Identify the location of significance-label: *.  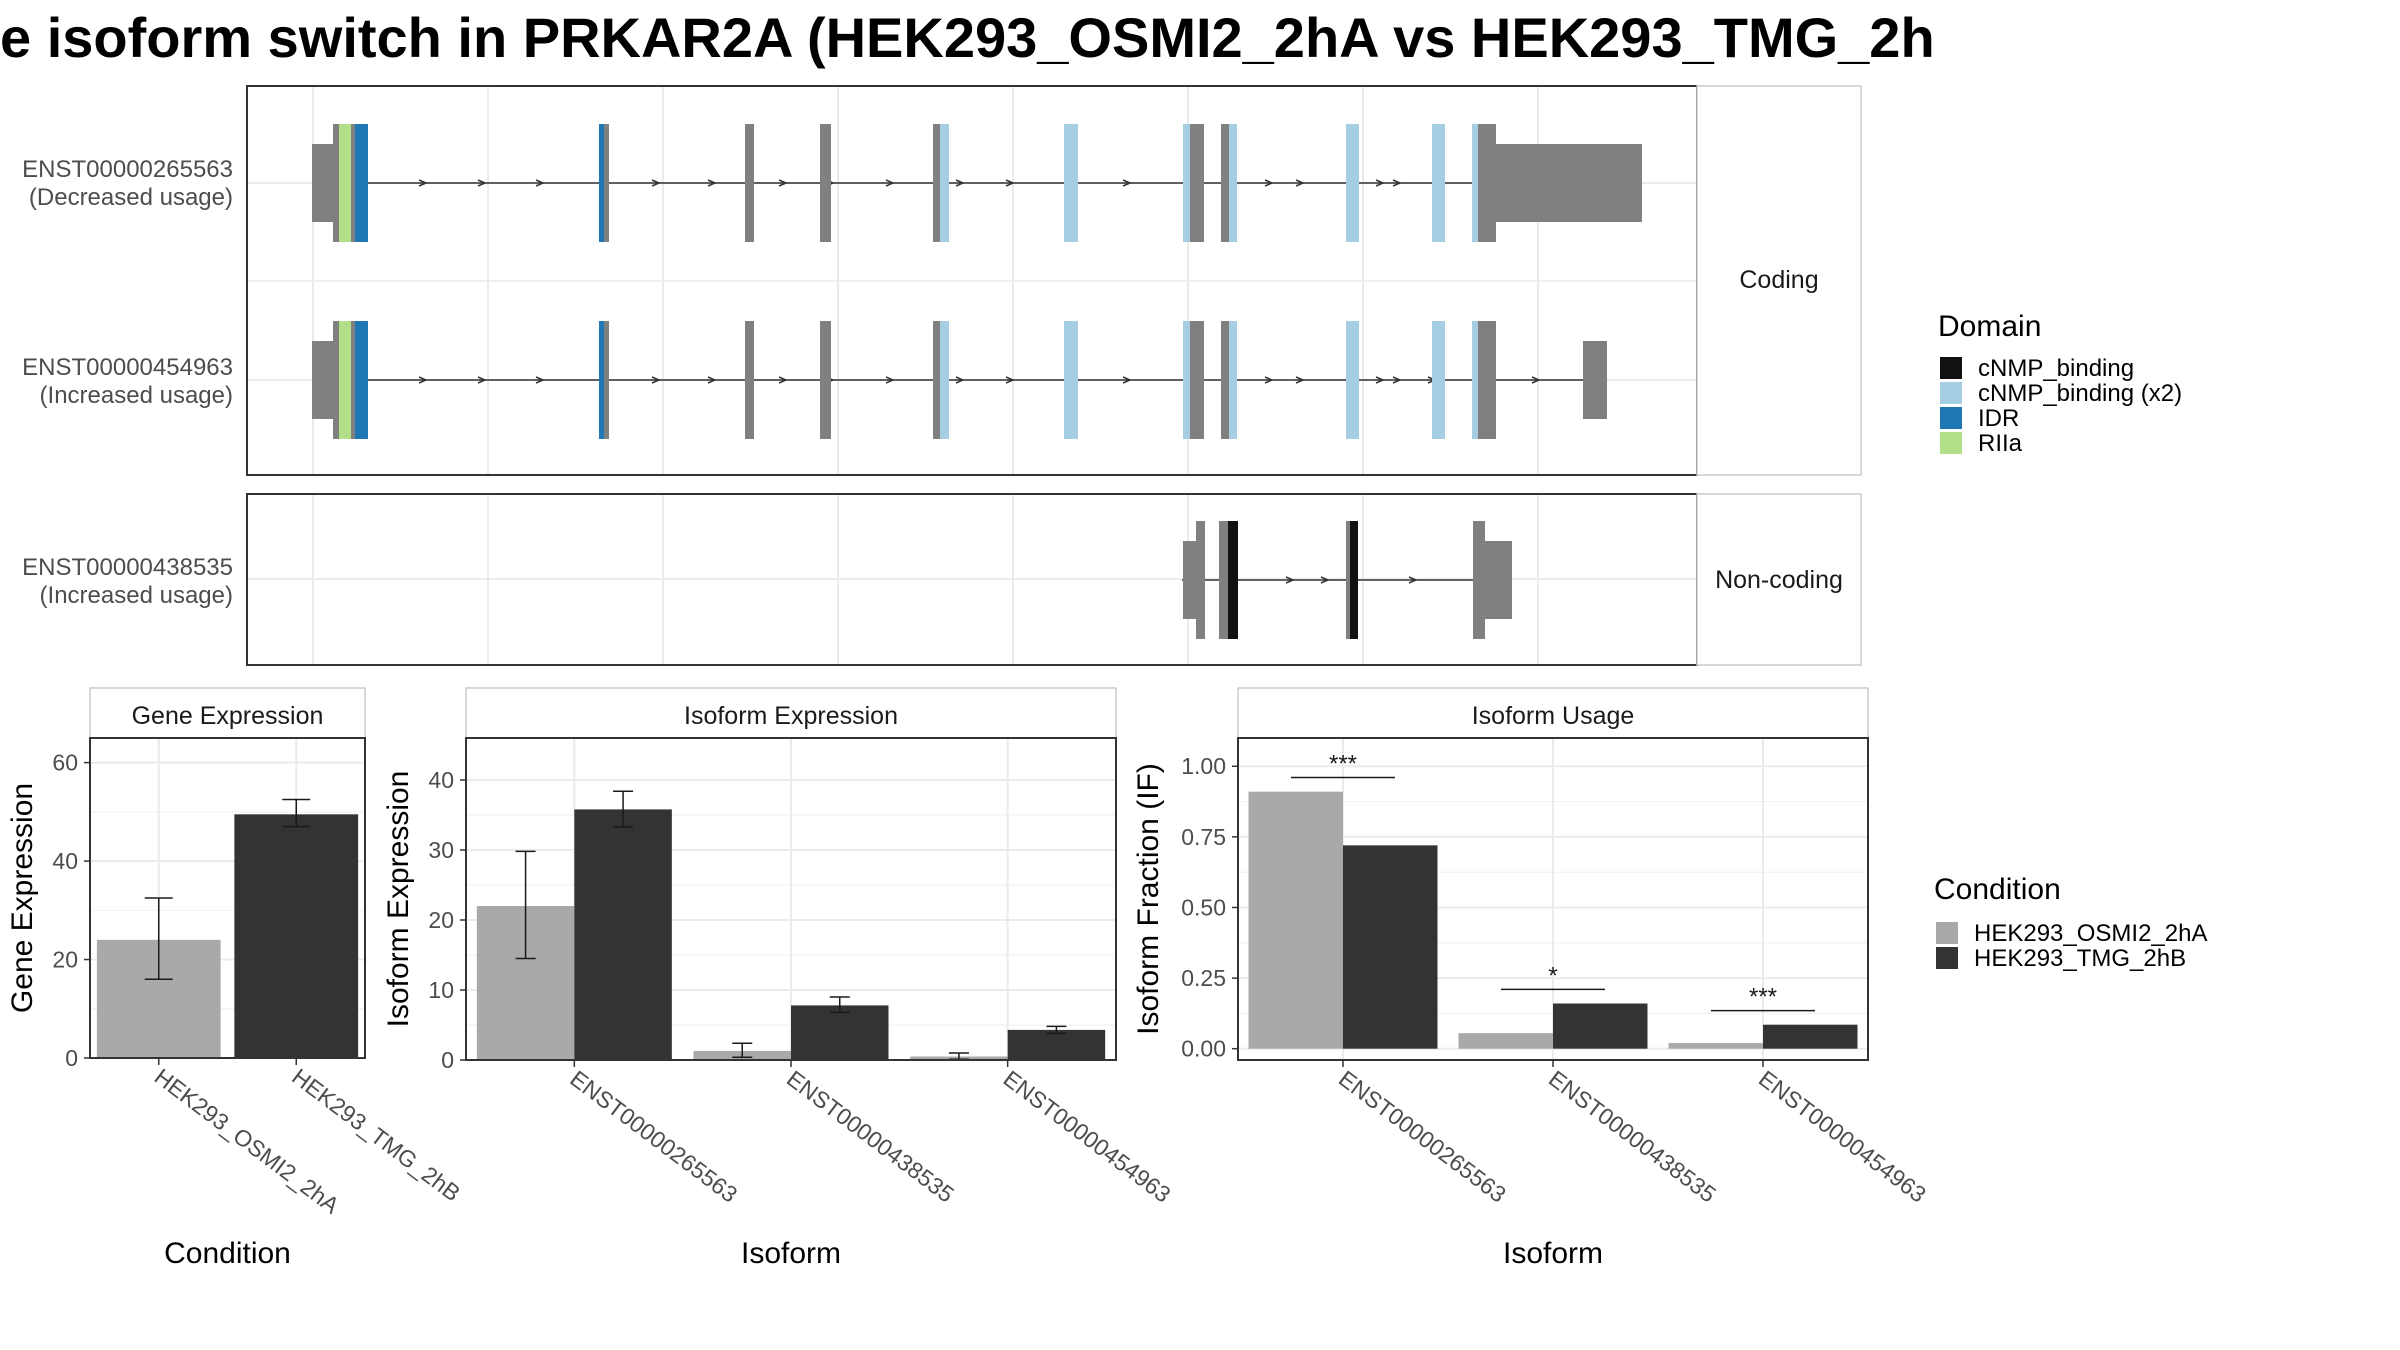
(1552, 975).